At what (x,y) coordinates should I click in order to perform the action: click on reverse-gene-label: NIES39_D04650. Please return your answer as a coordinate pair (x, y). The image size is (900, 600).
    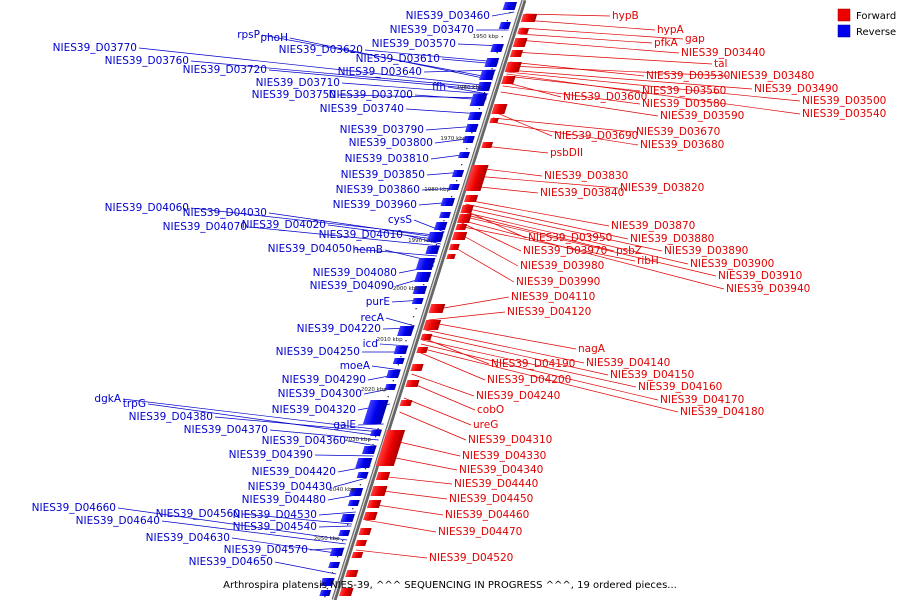
    Looking at the image, I should click on (231, 562).